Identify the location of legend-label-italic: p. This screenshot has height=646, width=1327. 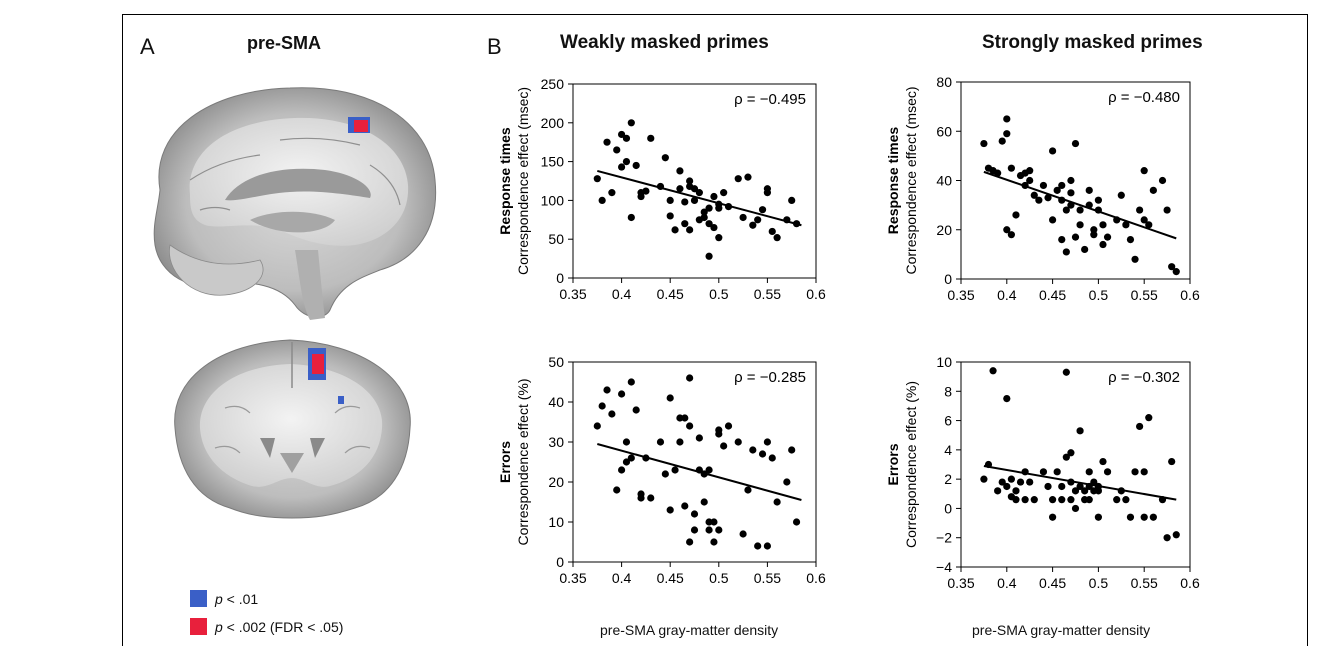
(219, 626).